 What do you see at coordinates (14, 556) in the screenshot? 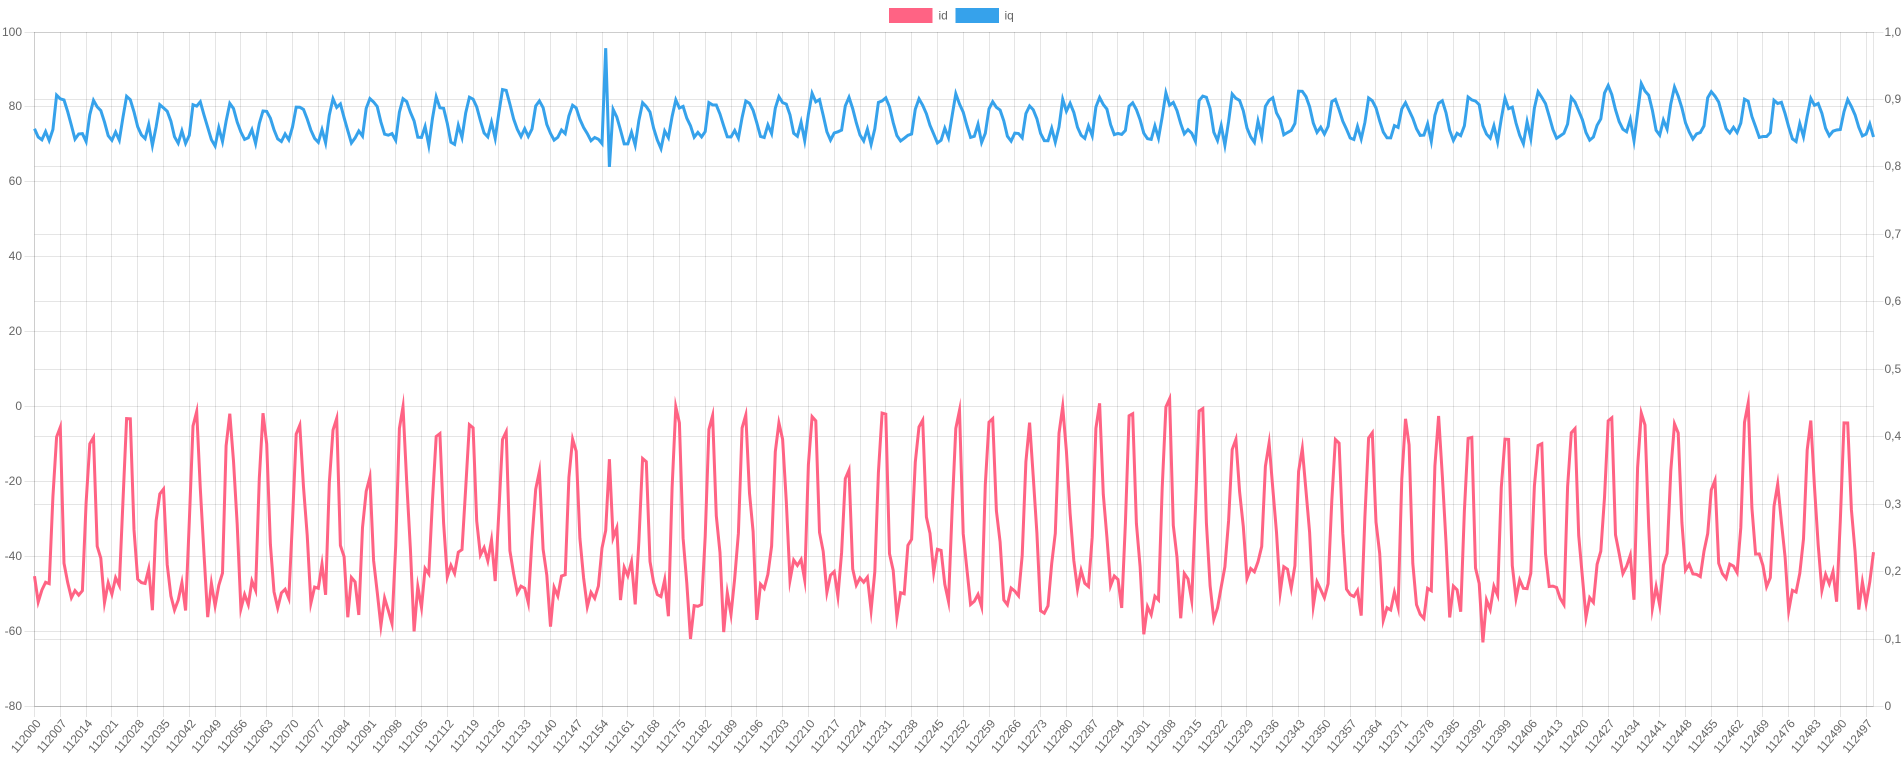
I see `svg-text: -40` at bounding box center [14, 556].